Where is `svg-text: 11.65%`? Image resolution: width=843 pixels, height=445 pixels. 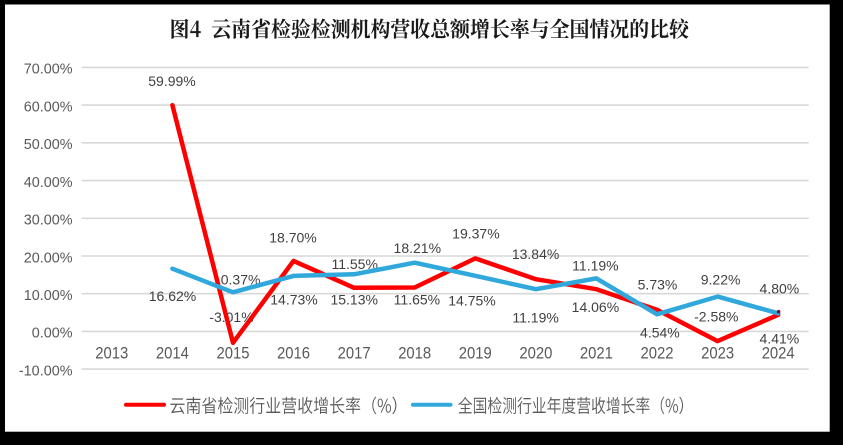
svg-text: 11.65% is located at coordinates (417, 300).